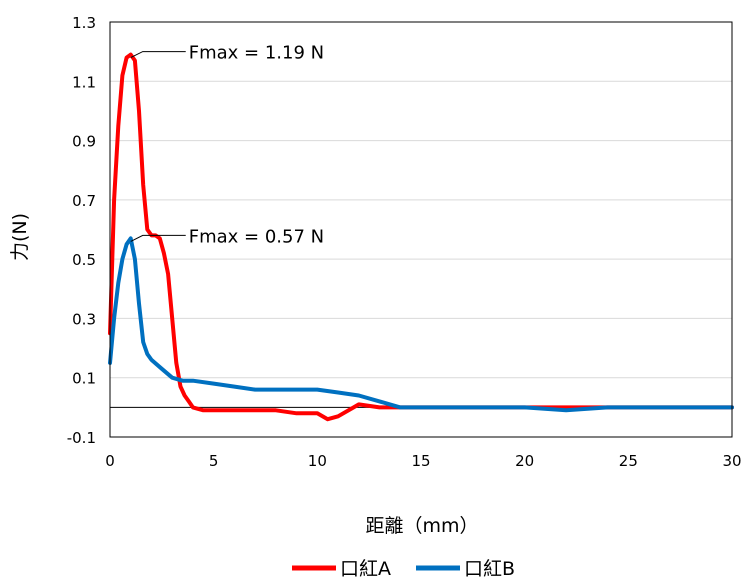 The image size is (742, 583). What do you see at coordinates (84, 260) in the screenshot?
I see `y-tick-label: 0.5` at bounding box center [84, 260].